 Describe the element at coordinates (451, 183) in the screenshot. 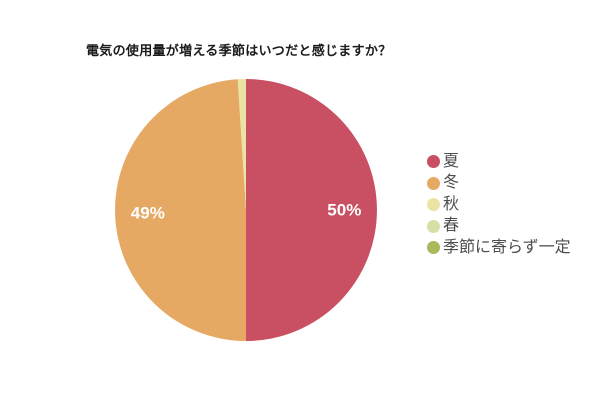

I see `legend-label: 冬` at that location.